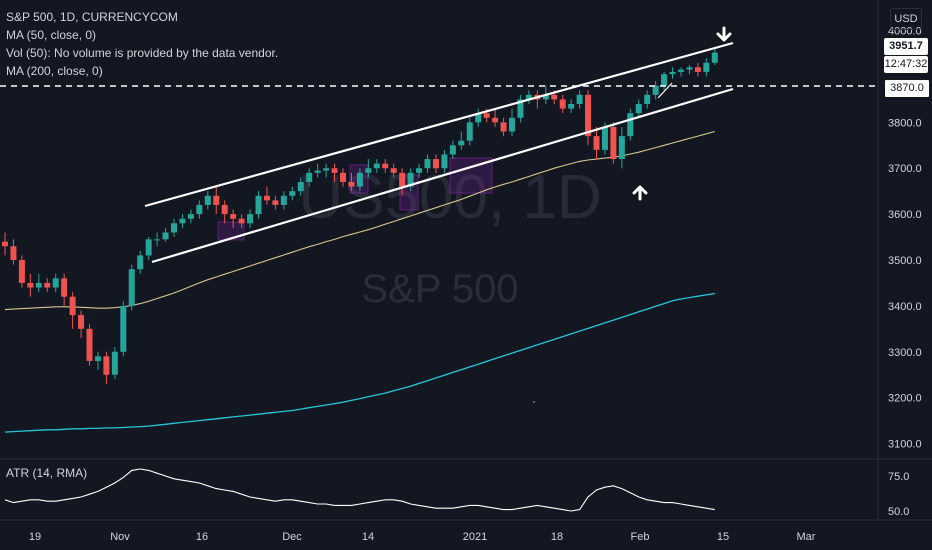 The width and height of the screenshot is (932, 550). Describe the element at coordinates (806, 537) in the screenshot. I see `time-tick-label: Mar` at that location.